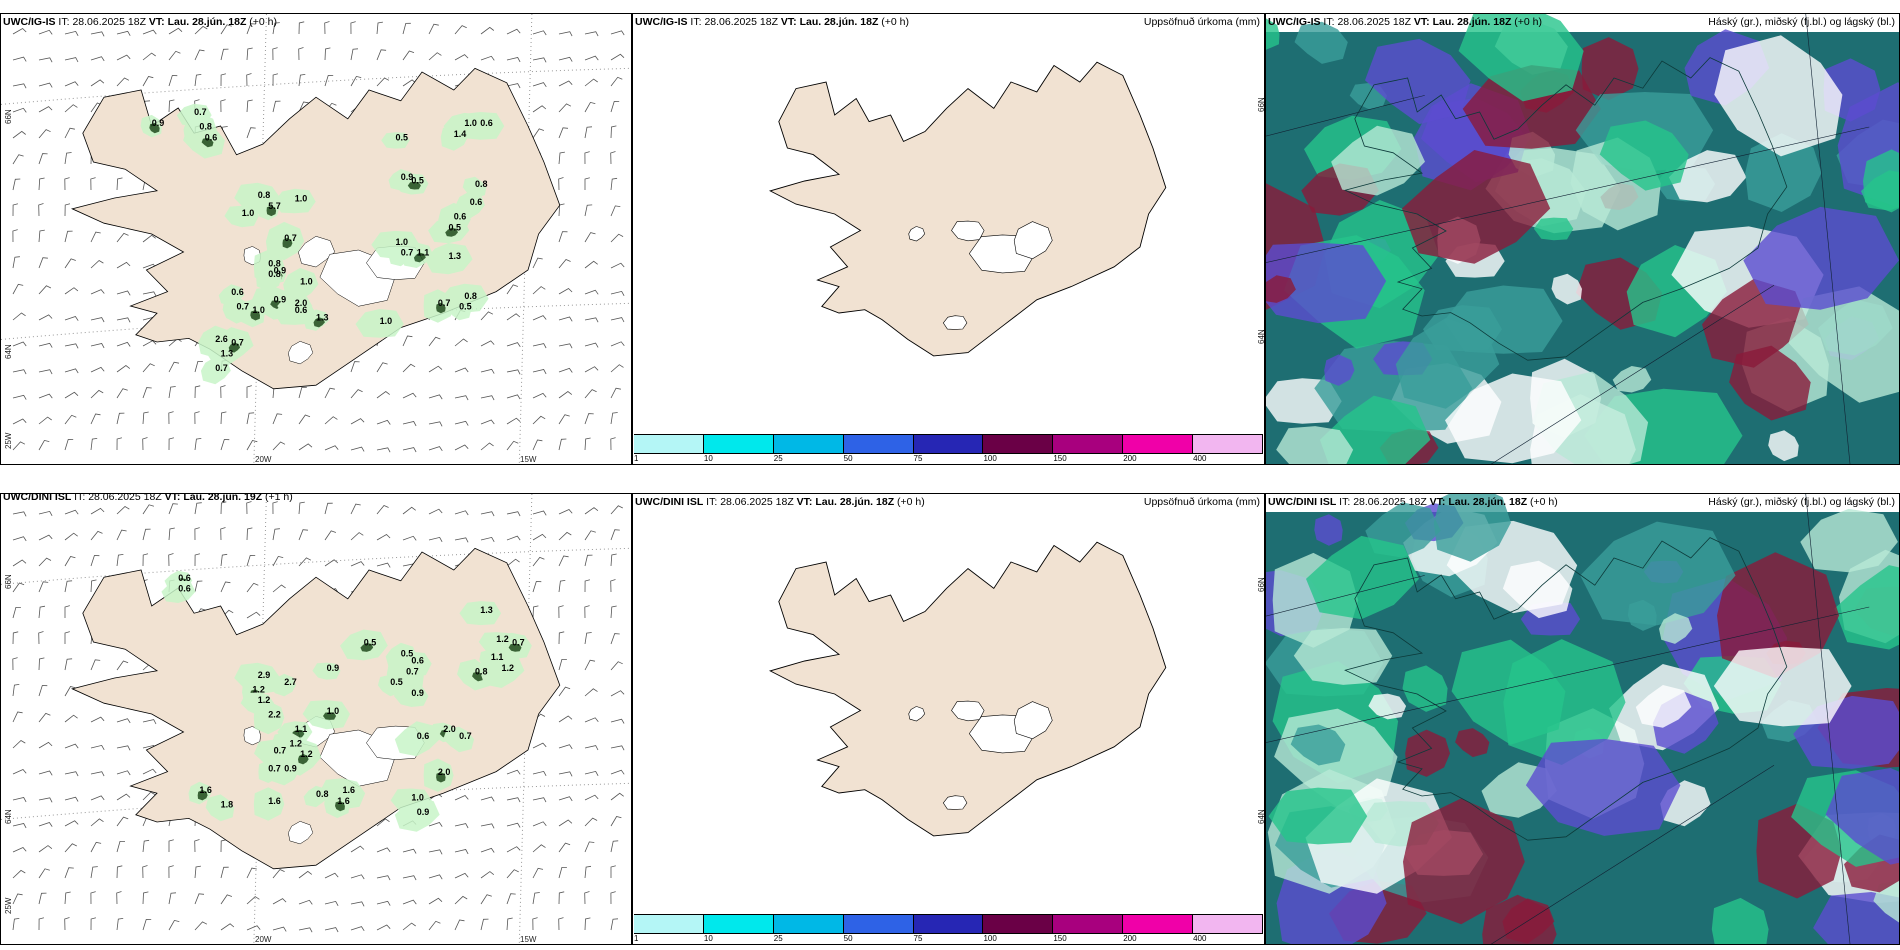 Image resolution: width=1900 pixels, height=950 pixels. I want to click on precip-areas, so click(346, 701).